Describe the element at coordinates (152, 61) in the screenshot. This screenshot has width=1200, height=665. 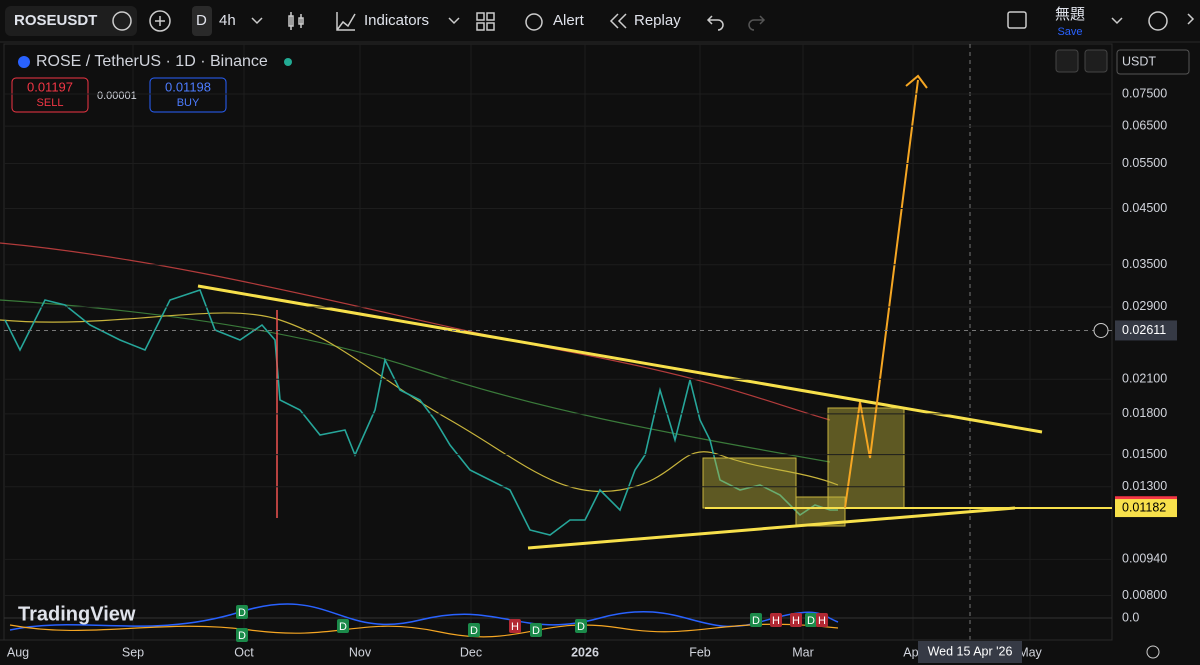
I see `legend-title: ROSE / TetherUS · 1D · Binance` at that location.